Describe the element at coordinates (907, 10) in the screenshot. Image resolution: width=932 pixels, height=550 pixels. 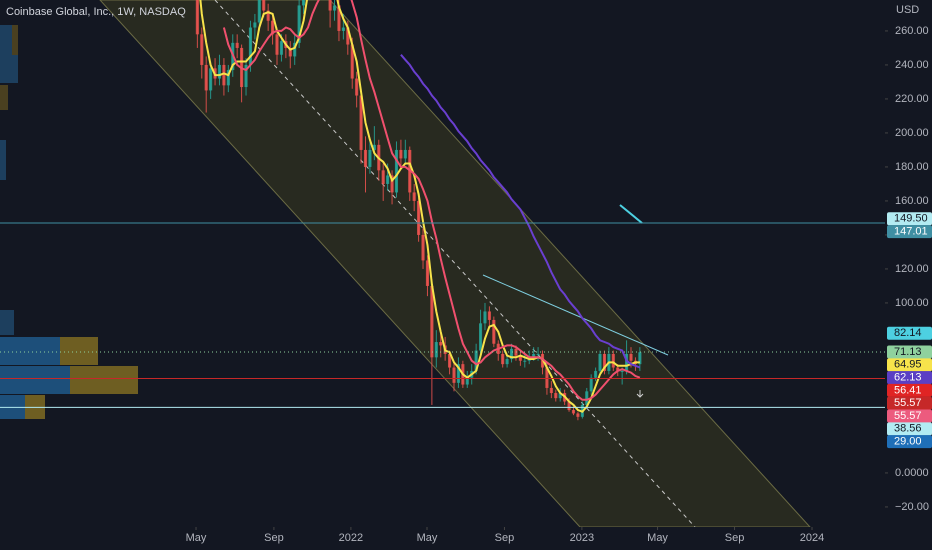
I see `currency-label: USD` at that location.